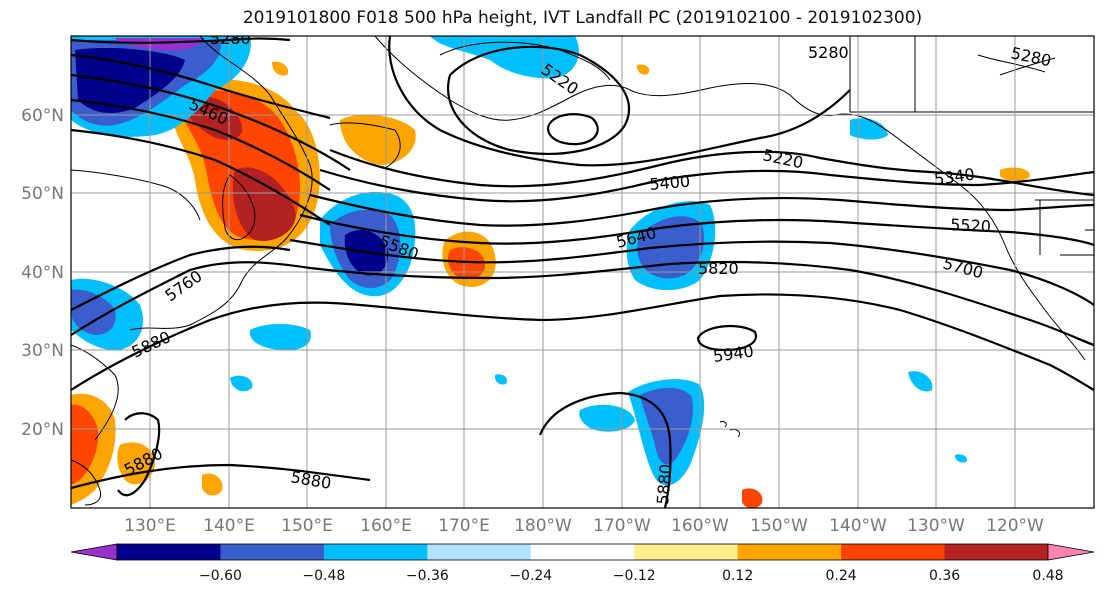  What do you see at coordinates (634, 576) in the screenshot?
I see `colorbar-tick-label: −0.12` at bounding box center [634, 576].